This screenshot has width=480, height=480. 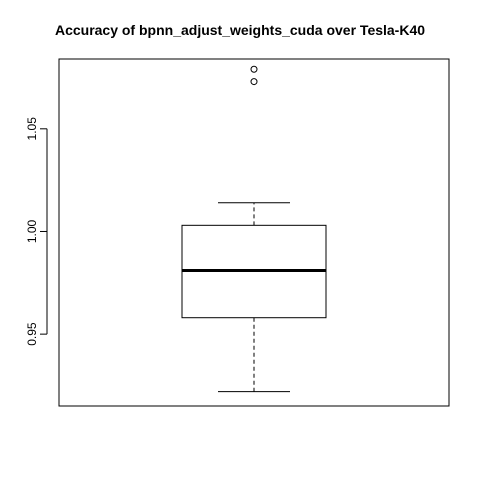 What do you see at coordinates (32, 334) in the screenshot?
I see `y-tick-label: 0.95` at bounding box center [32, 334].